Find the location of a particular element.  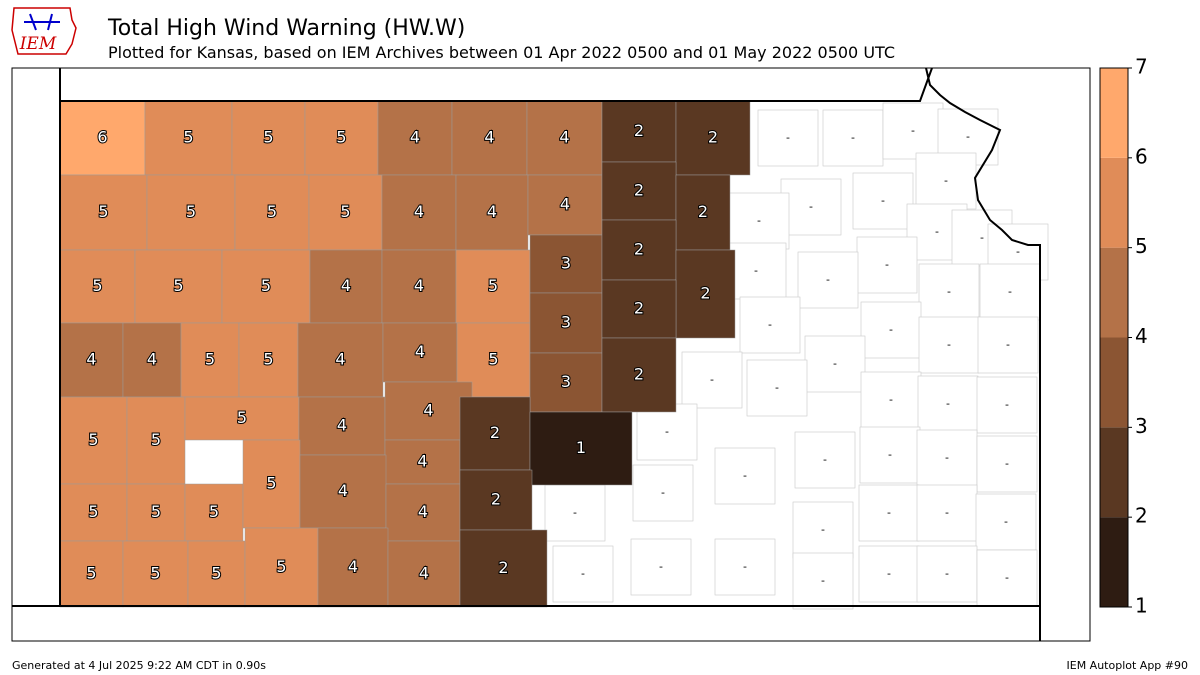

logo: IEM is located at coordinates (44, 31).